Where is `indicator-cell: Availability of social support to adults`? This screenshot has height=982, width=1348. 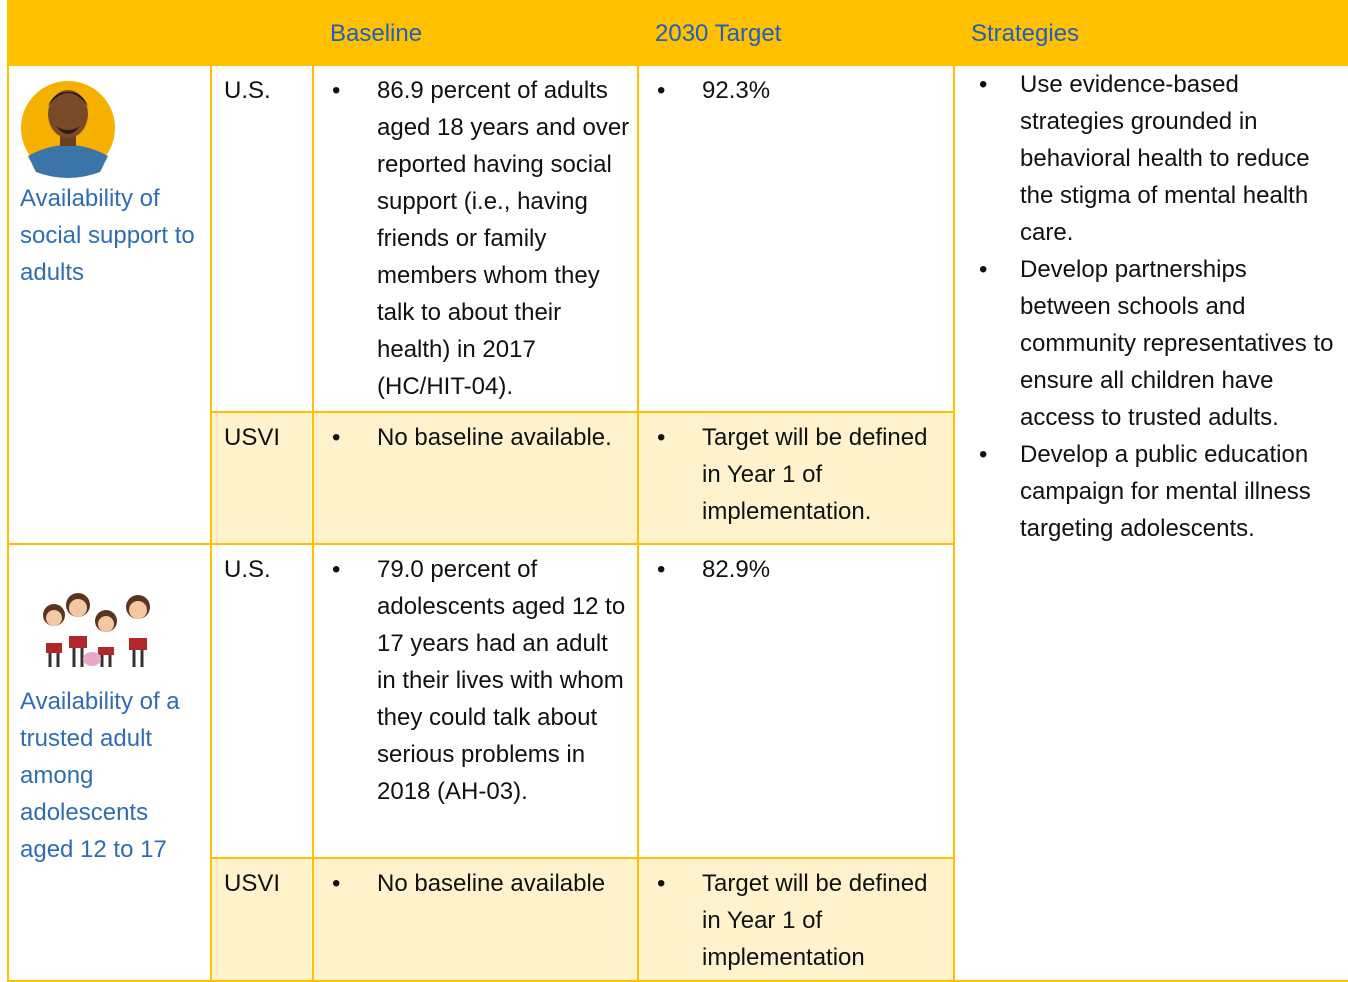
indicator-cell: Availability of social support to adults is located at coordinates (109, 304).